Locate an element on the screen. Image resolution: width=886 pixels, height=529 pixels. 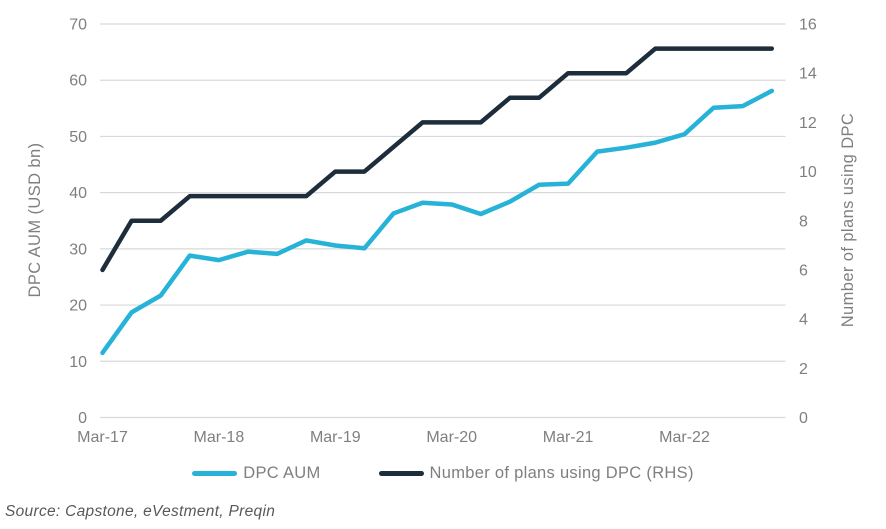
legend-label-dpc-aum: DPC AUM is located at coordinates (282, 473).